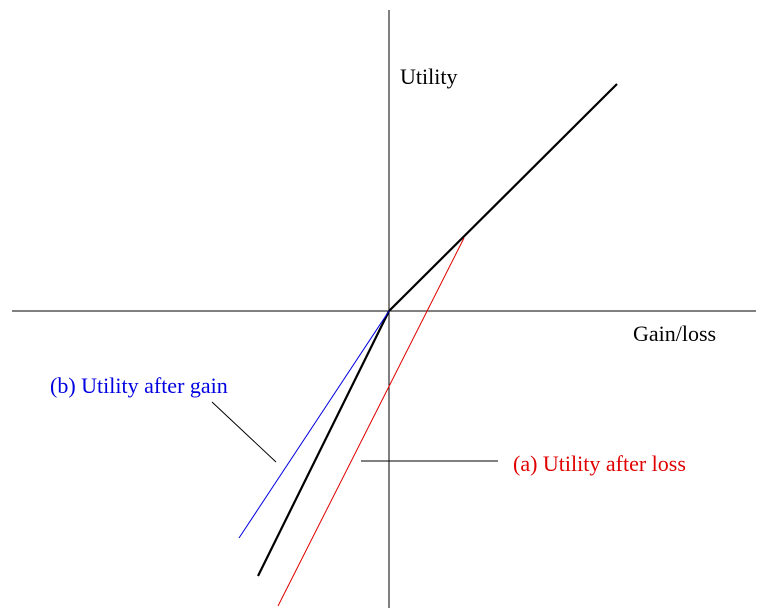  What do you see at coordinates (599, 463) in the screenshot?
I see `annotation: (a) Utility after loss` at bounding box center [599, 463].